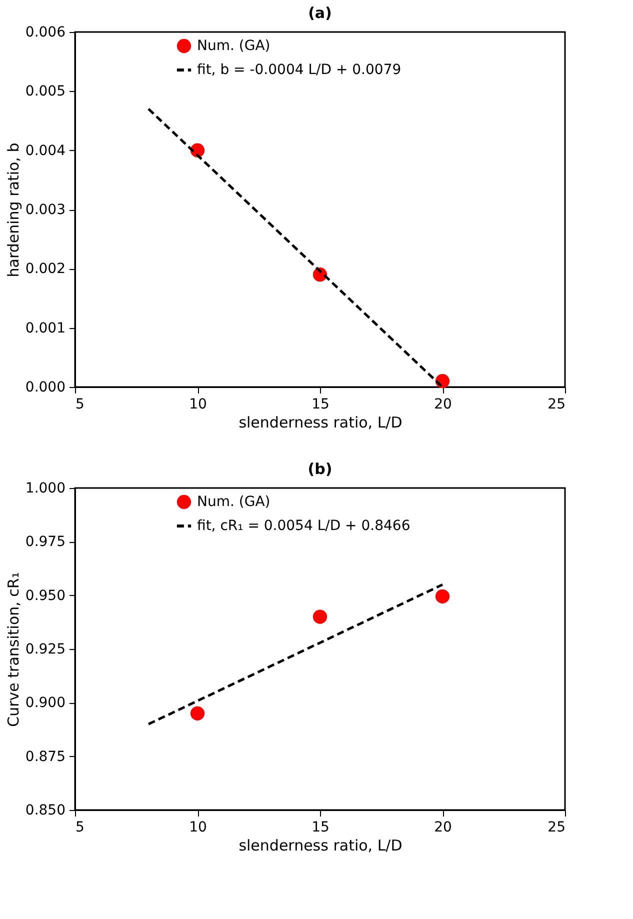 The width and height of the screenshot is (633, 919). Describe the element at coordinates (45, 328) in the screenshot. I see `y-tick-label: 0.001` at that location.